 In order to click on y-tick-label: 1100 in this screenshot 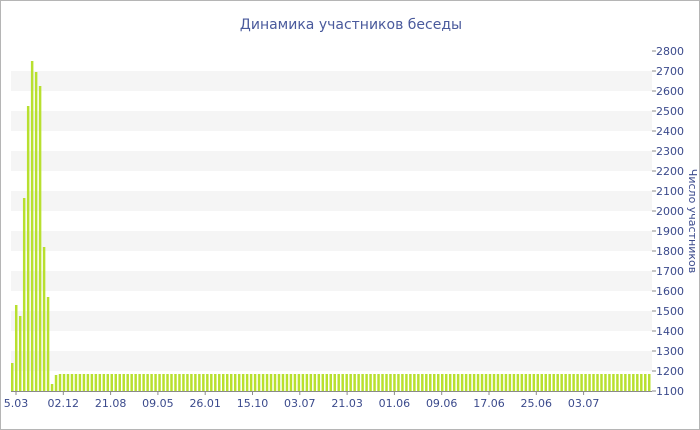, I will do `click(670, 391)`.